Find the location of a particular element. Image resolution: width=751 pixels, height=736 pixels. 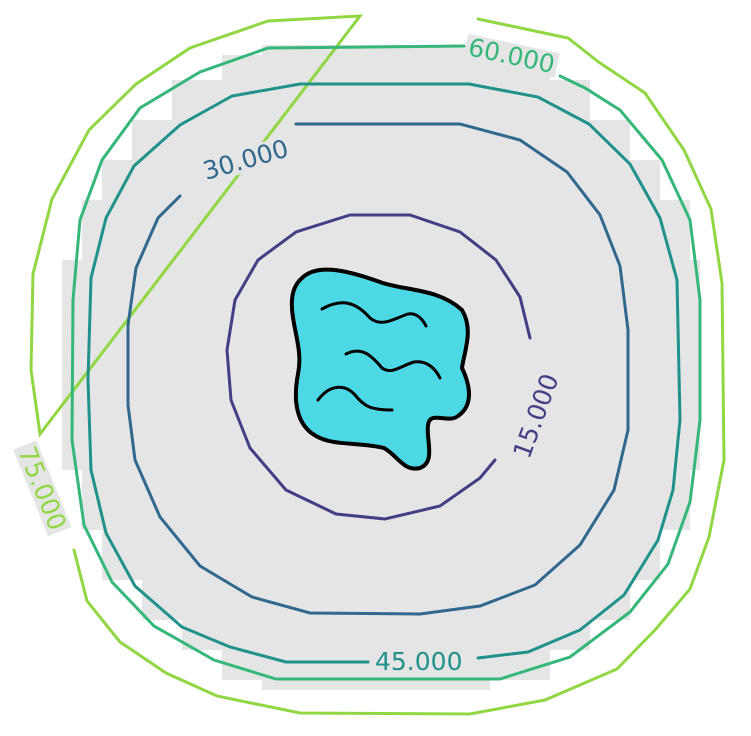

water-pool-icon is located at coordinates (380, 369).